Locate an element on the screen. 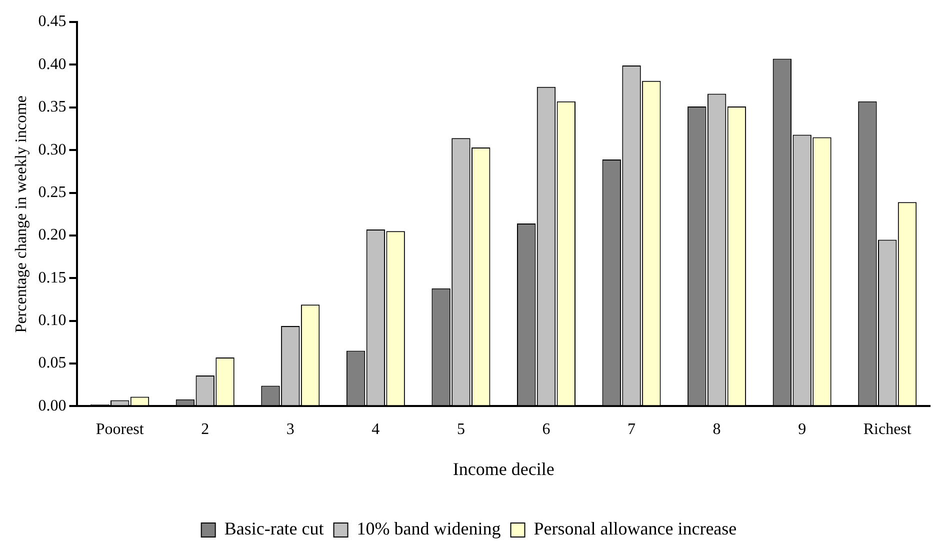 The image size is (944, 557). x-tick-label: 9 is located at coordinates (802, 429).